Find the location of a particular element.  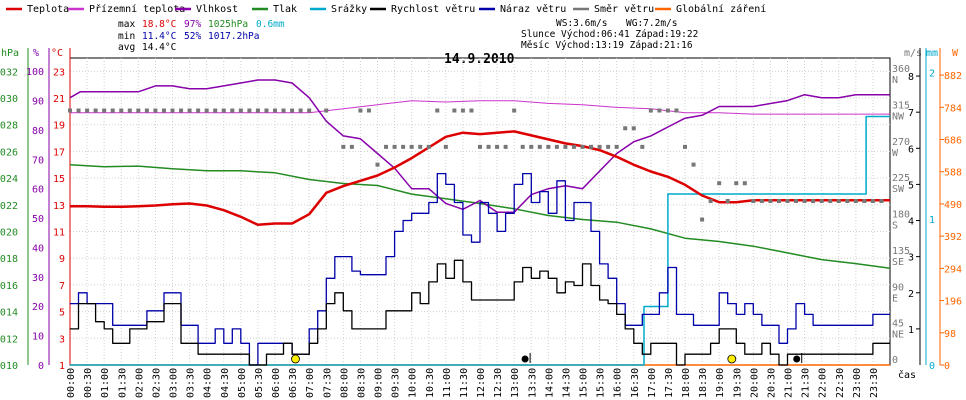

axis-tick-compass: W is located at coordinates (895, 153).